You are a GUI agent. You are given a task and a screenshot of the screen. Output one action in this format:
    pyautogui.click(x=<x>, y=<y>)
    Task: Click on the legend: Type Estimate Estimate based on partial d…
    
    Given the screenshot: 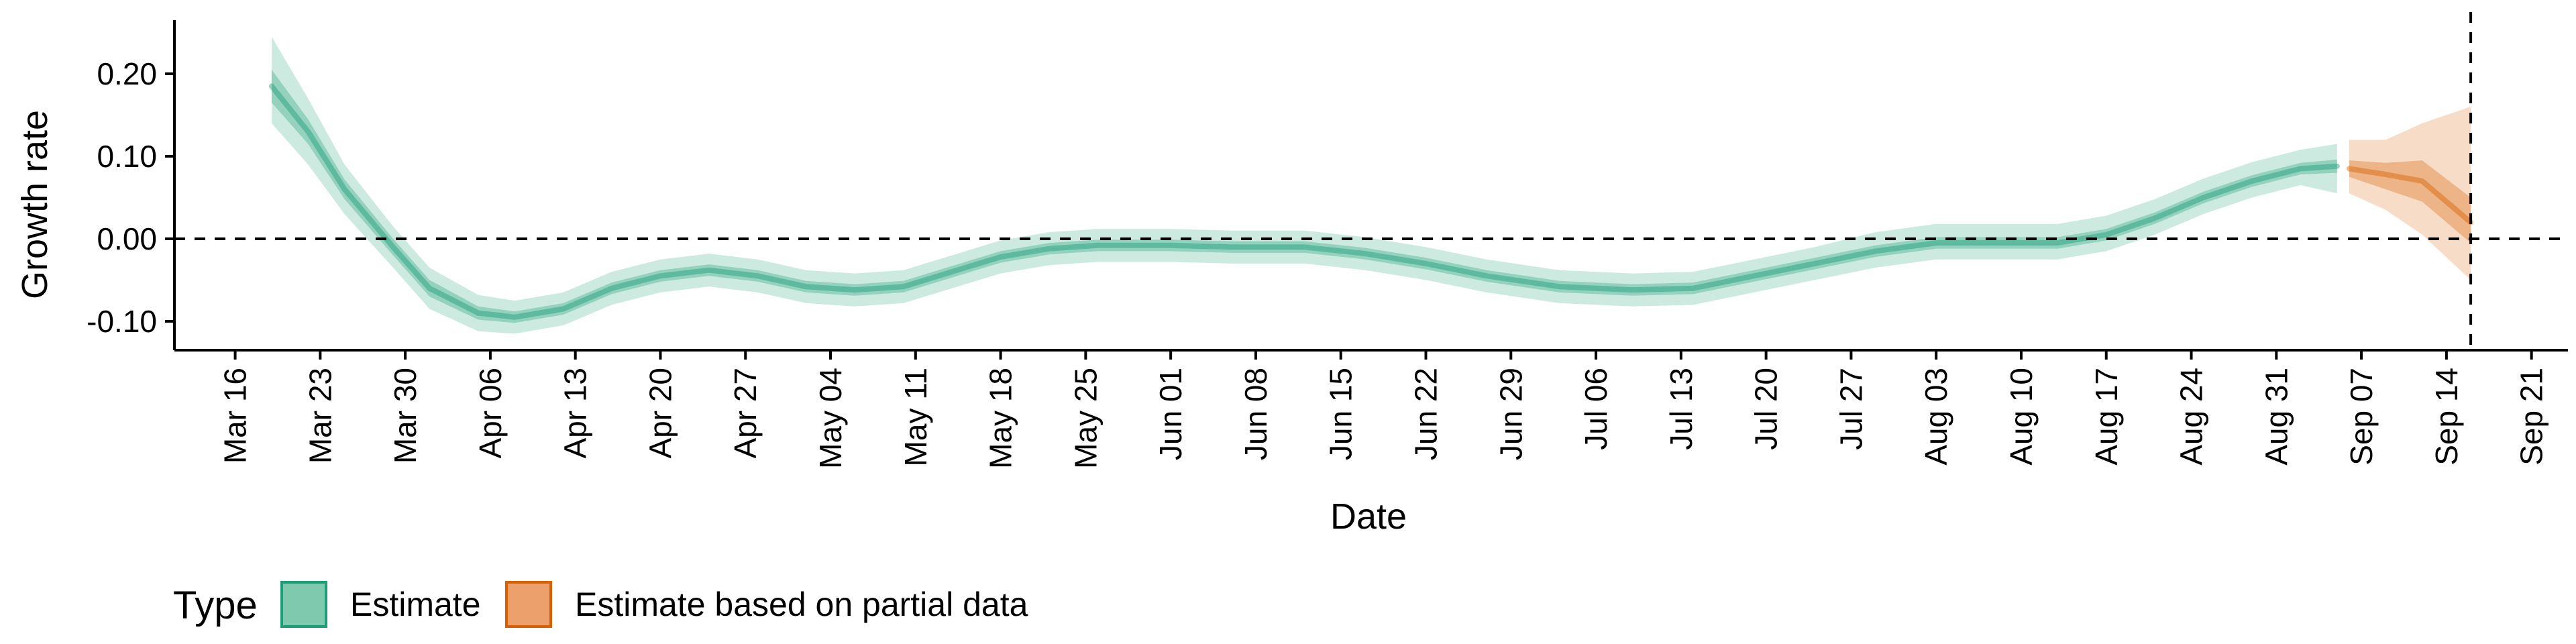 What is the action you would take?
    pyautogui.click(x=600, y=604)
    